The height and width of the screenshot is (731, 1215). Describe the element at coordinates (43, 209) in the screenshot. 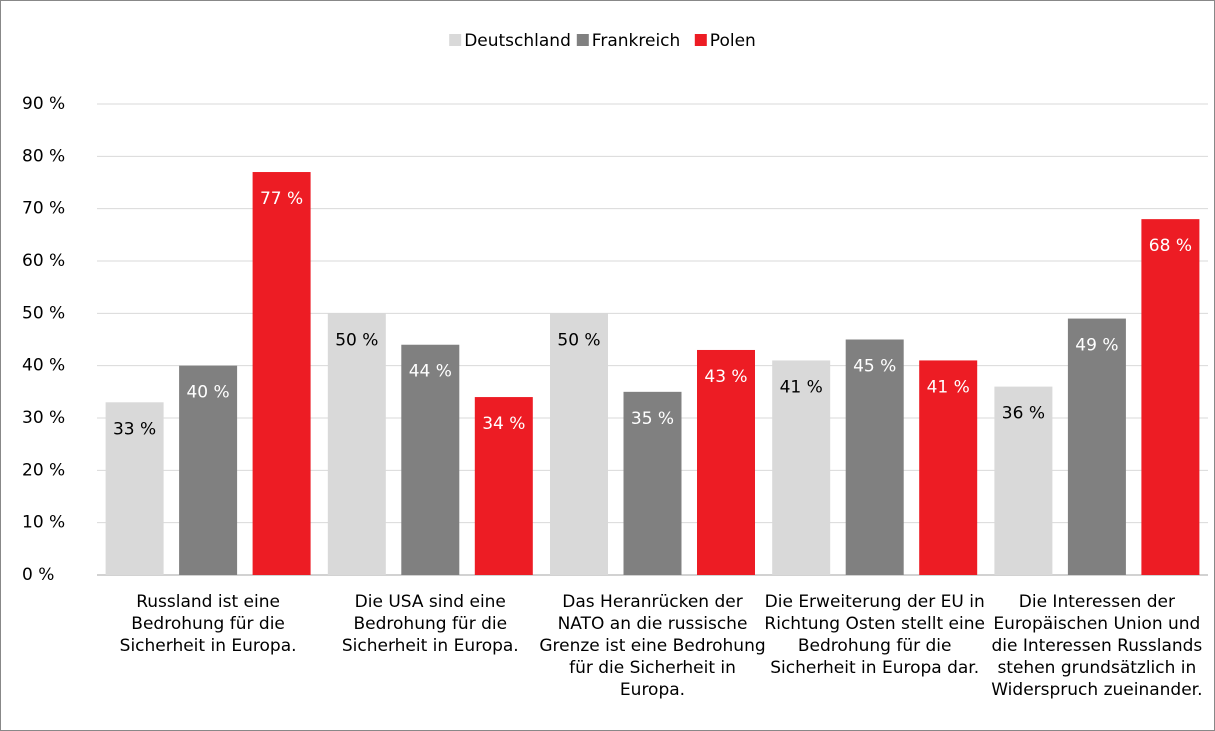

I see `y-tick-label: 70 %` at that location.